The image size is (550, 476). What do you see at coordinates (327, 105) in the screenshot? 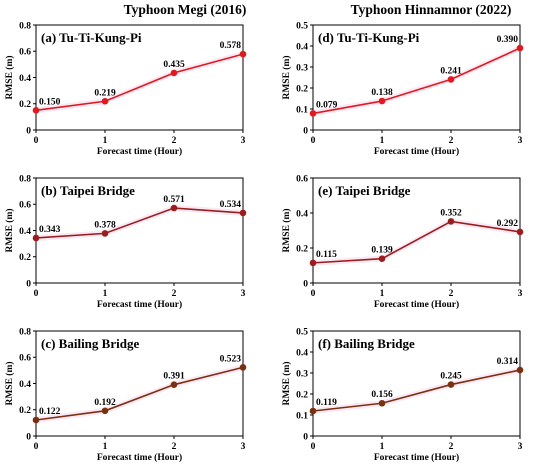
I see `data-label: 0.079` at bounding box center [327, 105].